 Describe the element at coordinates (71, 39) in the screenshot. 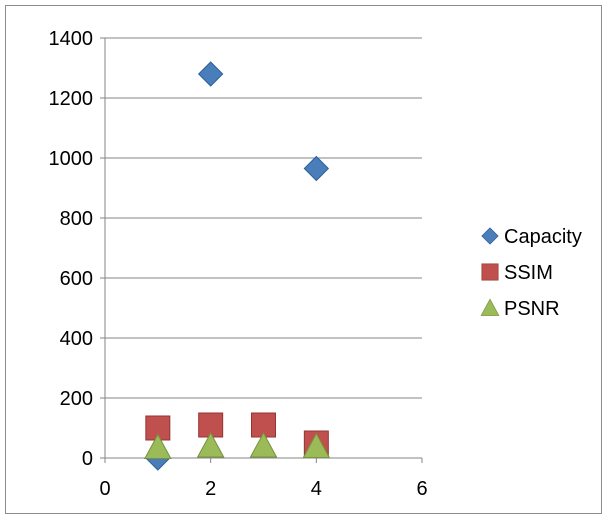

I see `y-tick-label: 1400` at that location.